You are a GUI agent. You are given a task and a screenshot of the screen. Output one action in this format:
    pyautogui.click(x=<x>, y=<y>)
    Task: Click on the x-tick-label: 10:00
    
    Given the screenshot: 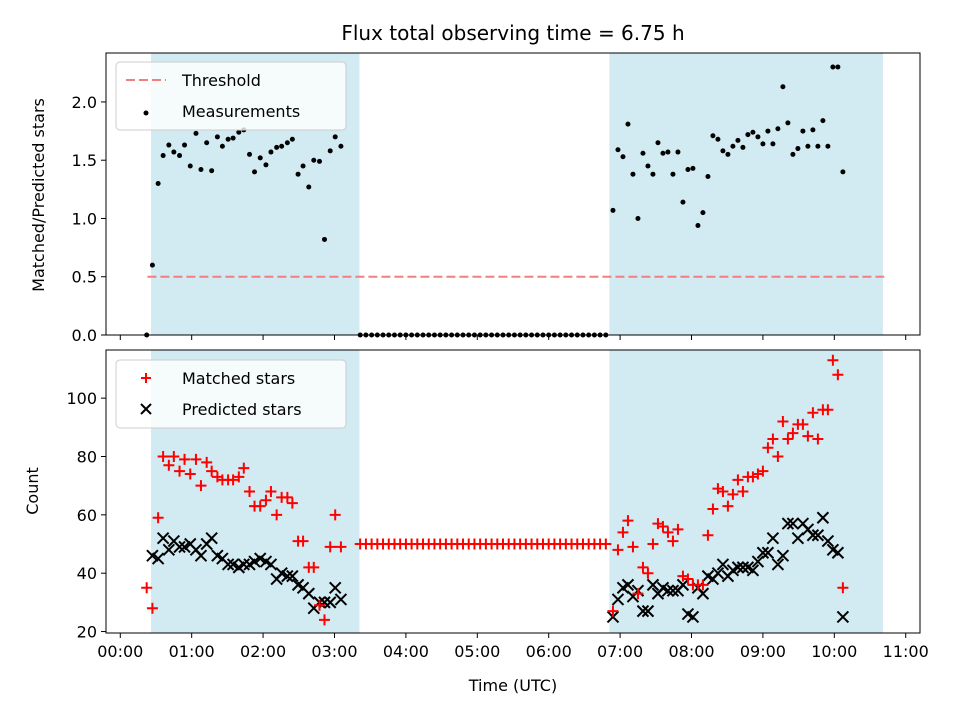 What is the action you would take?
    pyautogui.click(x=834, y=651)
    